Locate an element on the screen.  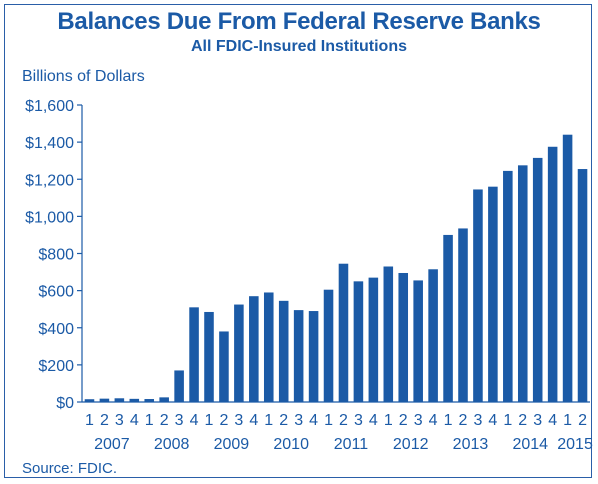
chart-subtitle: All FDIC-Insured Institutions is located at coordinates (299, 46).